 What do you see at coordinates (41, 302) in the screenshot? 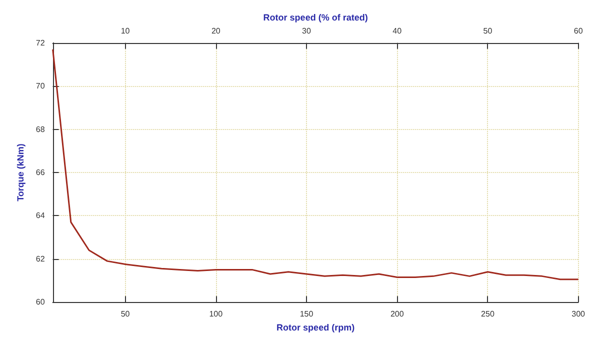
I see `y-tick-label: 60` at bounding box center [41, 302].